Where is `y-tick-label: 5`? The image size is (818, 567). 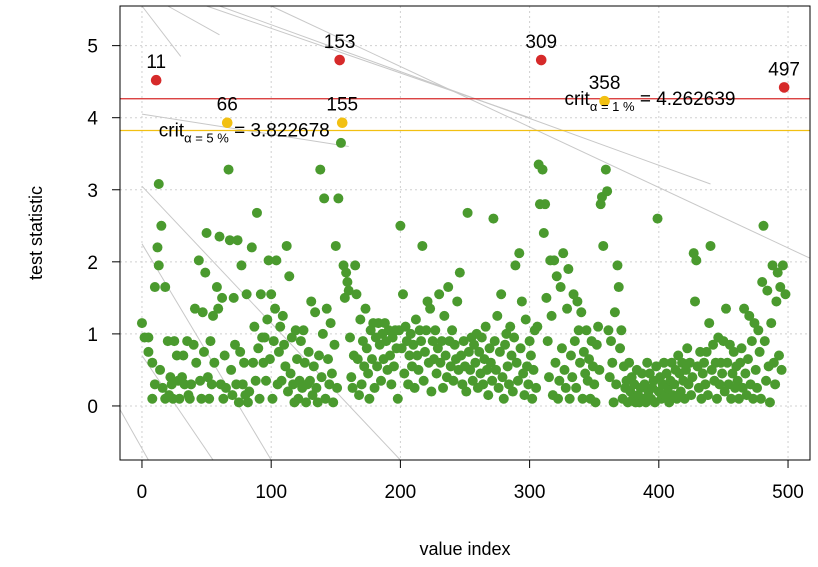 y-tick-label: 5 is located at coordinates (92, 47).